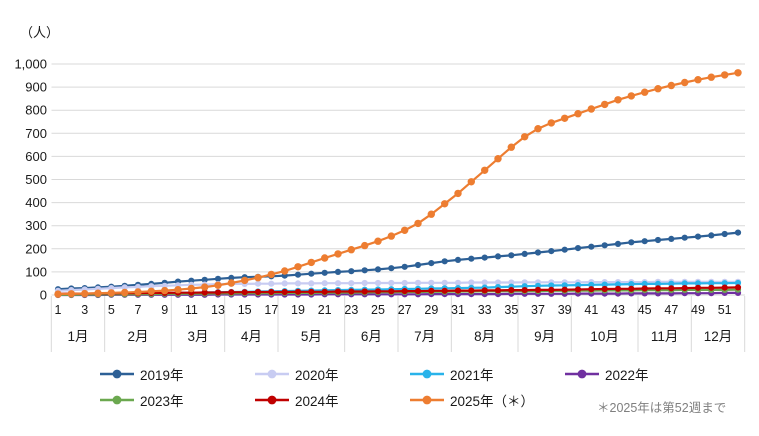  Describe the element at coordinates (544, 336) in the screenshot. I see `month-label: 9月` at that location.